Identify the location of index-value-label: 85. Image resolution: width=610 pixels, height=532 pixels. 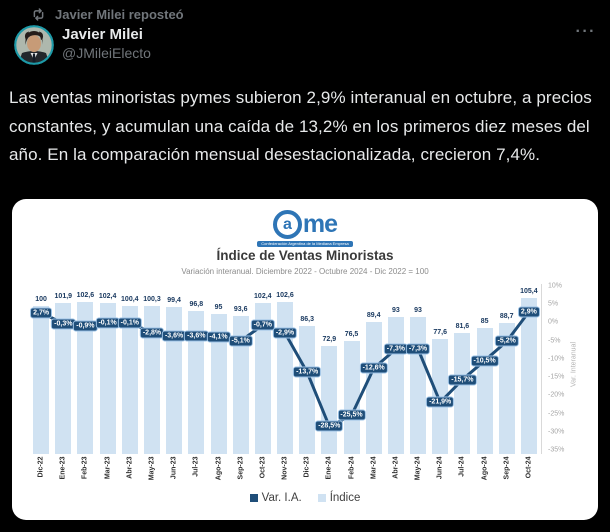
(484, 322).